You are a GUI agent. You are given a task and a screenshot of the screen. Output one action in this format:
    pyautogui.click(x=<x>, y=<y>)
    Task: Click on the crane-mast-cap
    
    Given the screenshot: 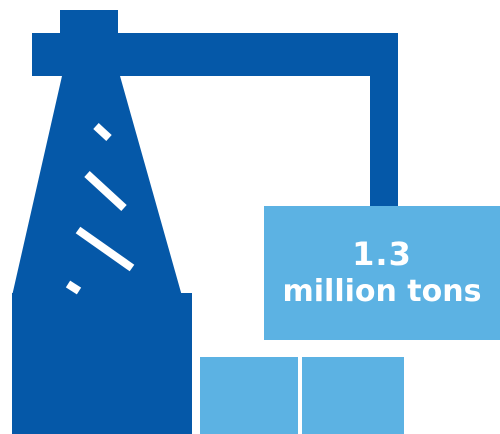 What is the action you would take?
    pyautogui.click(x=89, y=23)
    